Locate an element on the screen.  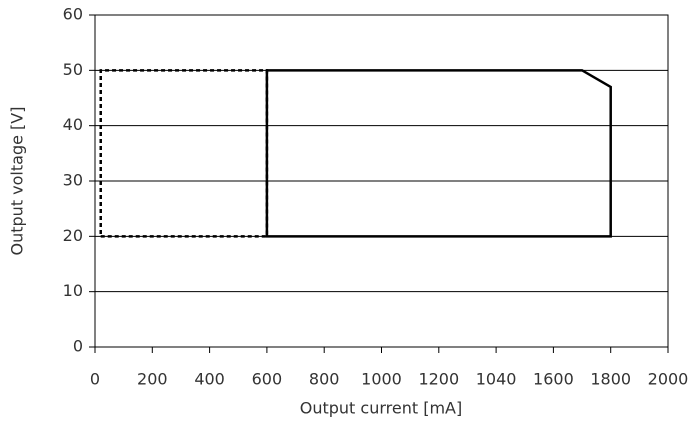
x-tick-label: 600 is located at coordinates (267, 379).